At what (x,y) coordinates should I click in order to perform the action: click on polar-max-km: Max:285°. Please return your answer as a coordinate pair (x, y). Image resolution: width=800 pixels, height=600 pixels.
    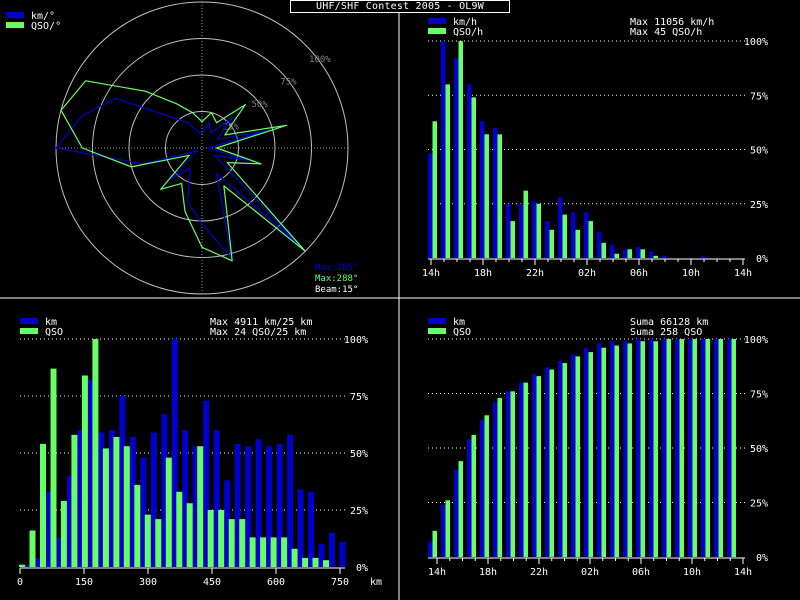
    Looking at the image, I should click on (336, 268).